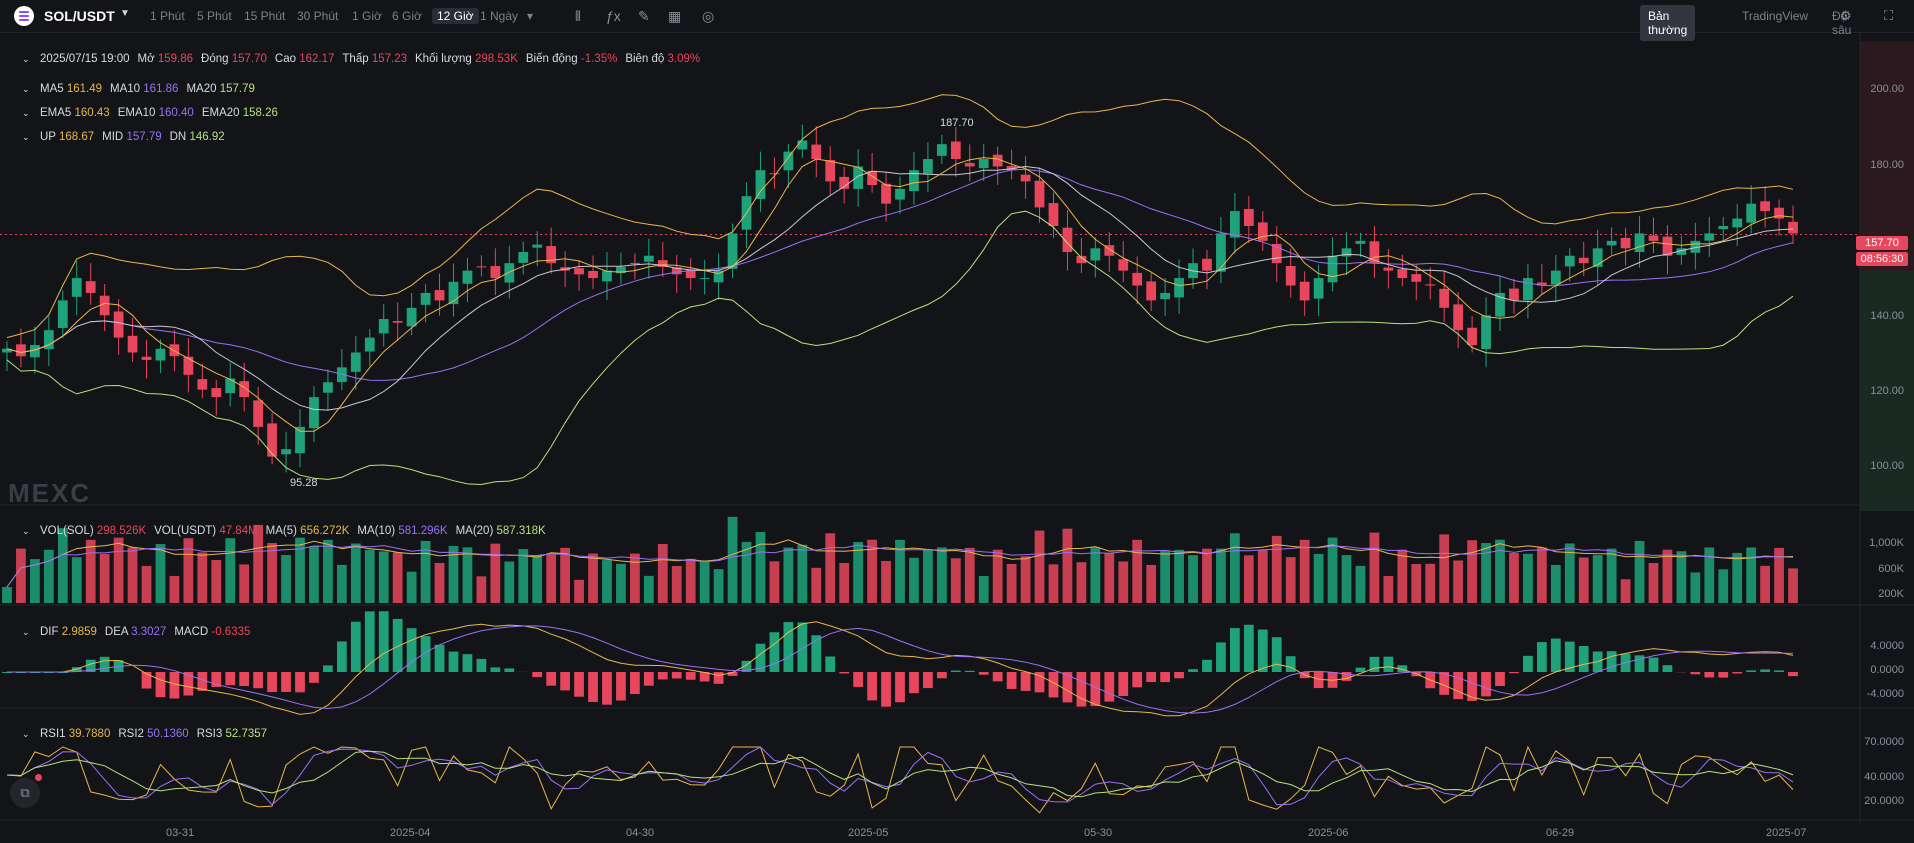 This screenshot has width=1914, height=843. What do you see at coordinates (1668, 23) in the screenshot?
I see `view-bản-thường: Bản thường` at bounding box center [1668, 23].